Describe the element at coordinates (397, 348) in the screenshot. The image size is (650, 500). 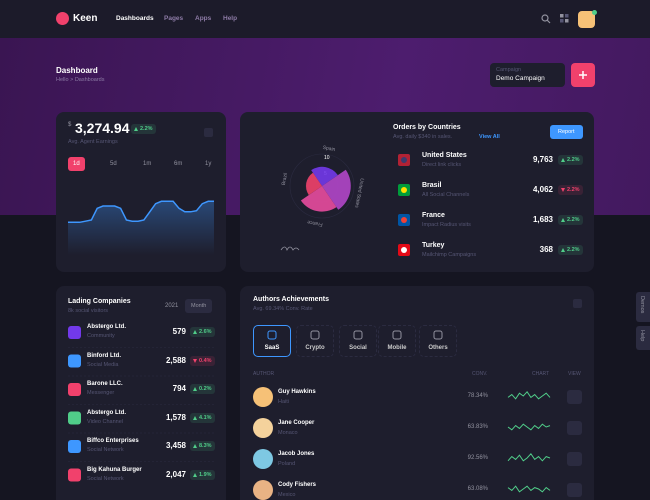
I see `tab-label: Mobile` at that location.